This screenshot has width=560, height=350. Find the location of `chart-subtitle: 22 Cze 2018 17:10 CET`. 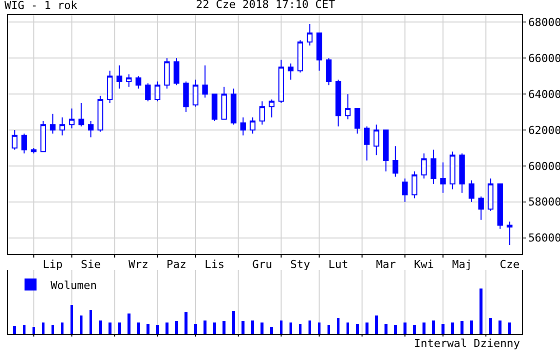

chart-subtitle: 22 Cze 2018 17:10 CET is located at coordinates (266, 5).